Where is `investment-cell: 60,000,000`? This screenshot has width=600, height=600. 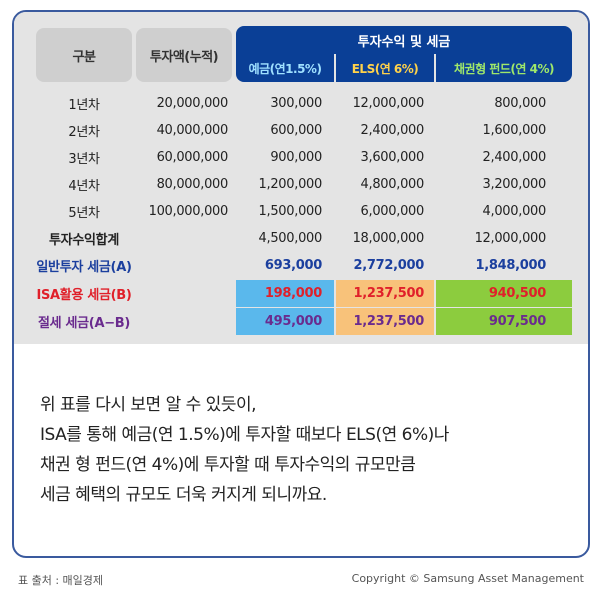 investment-cell: 60,000,000 is located at coordinates (192, 157).